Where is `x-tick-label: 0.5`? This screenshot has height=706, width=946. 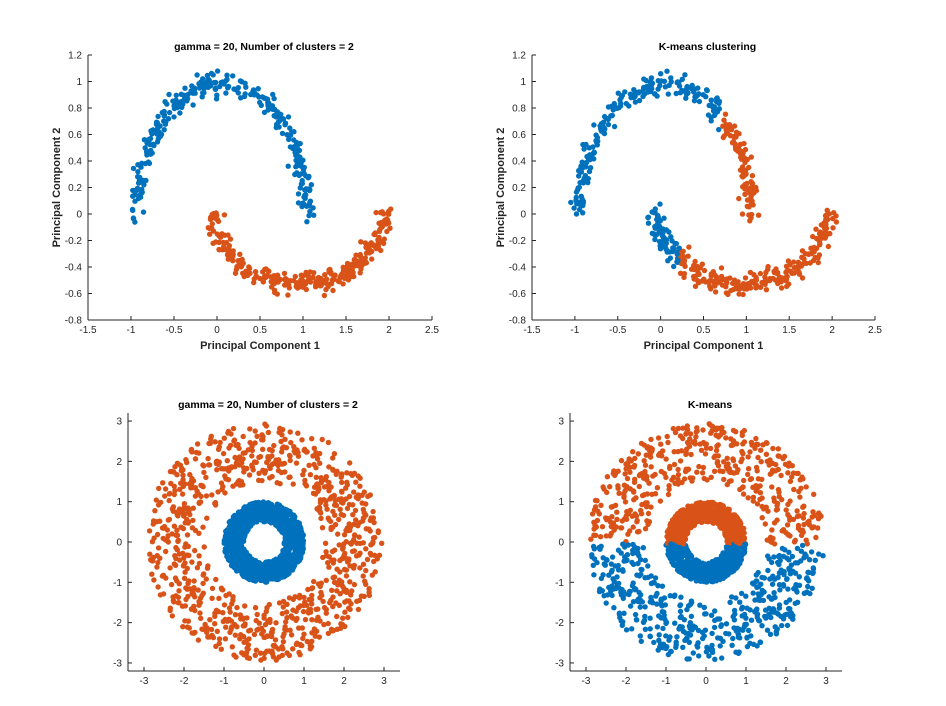 x-tick-label: 0.5 is located at coordinates (704, 330).